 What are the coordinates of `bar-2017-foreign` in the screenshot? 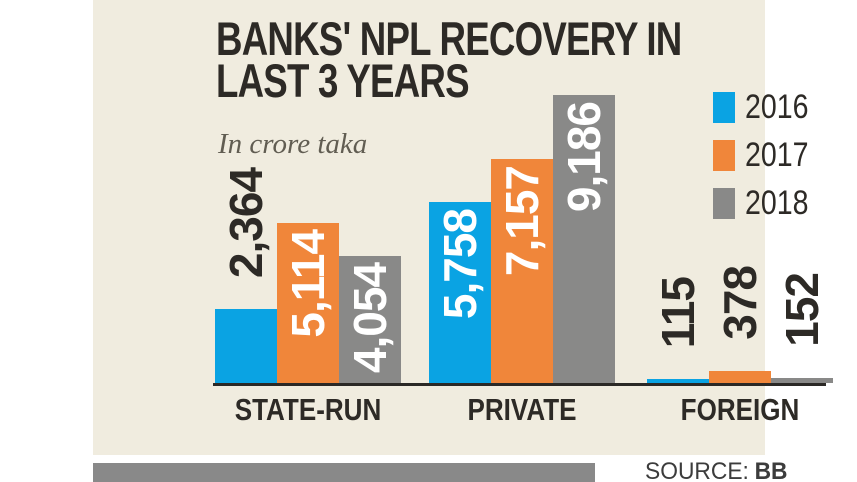 It's located at (740, 377).